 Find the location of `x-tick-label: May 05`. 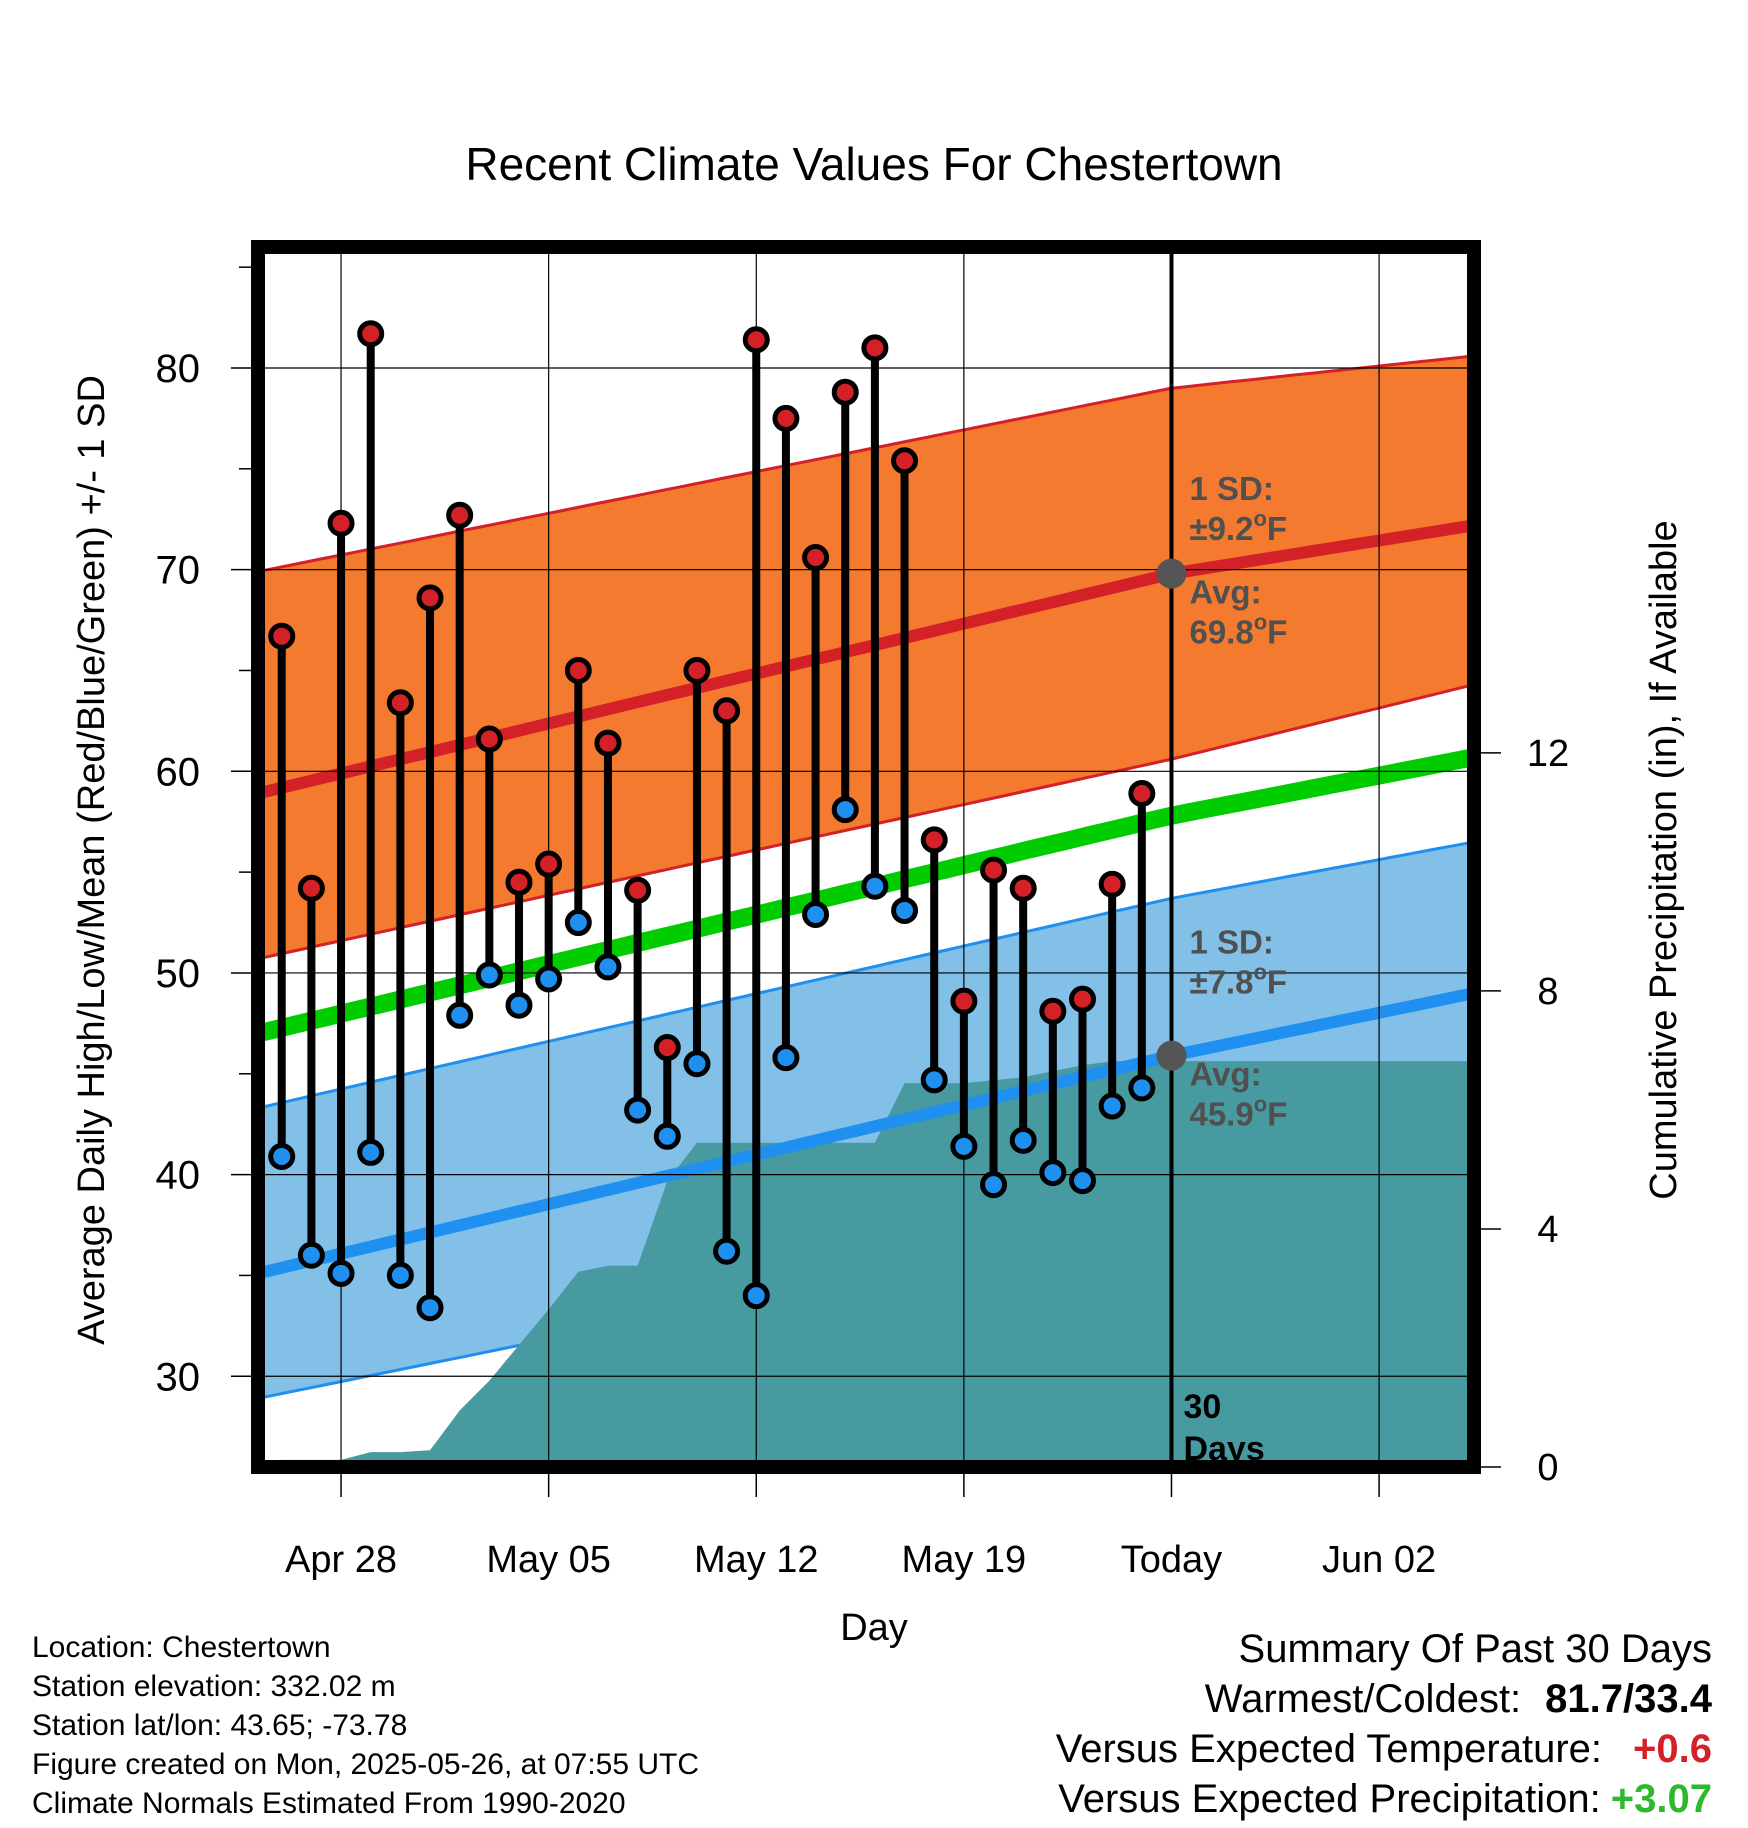

x-tick-label: May 05 is located at coordinates (548, 1560).